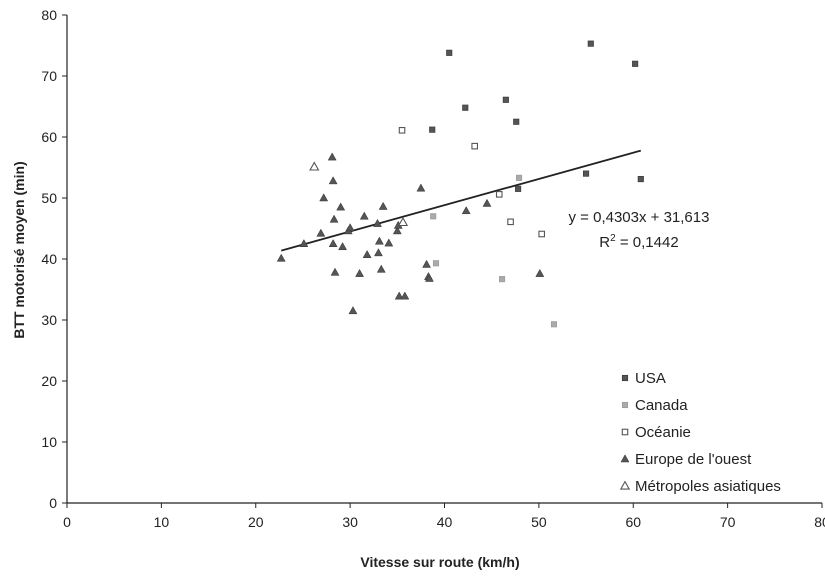 Image resolution: width=825 pixels, height=576 pixels. What do you see at coordinates (162, 522) in the screenshot?
I see `x-tick-label: 10` at bounding box center [162, 522].